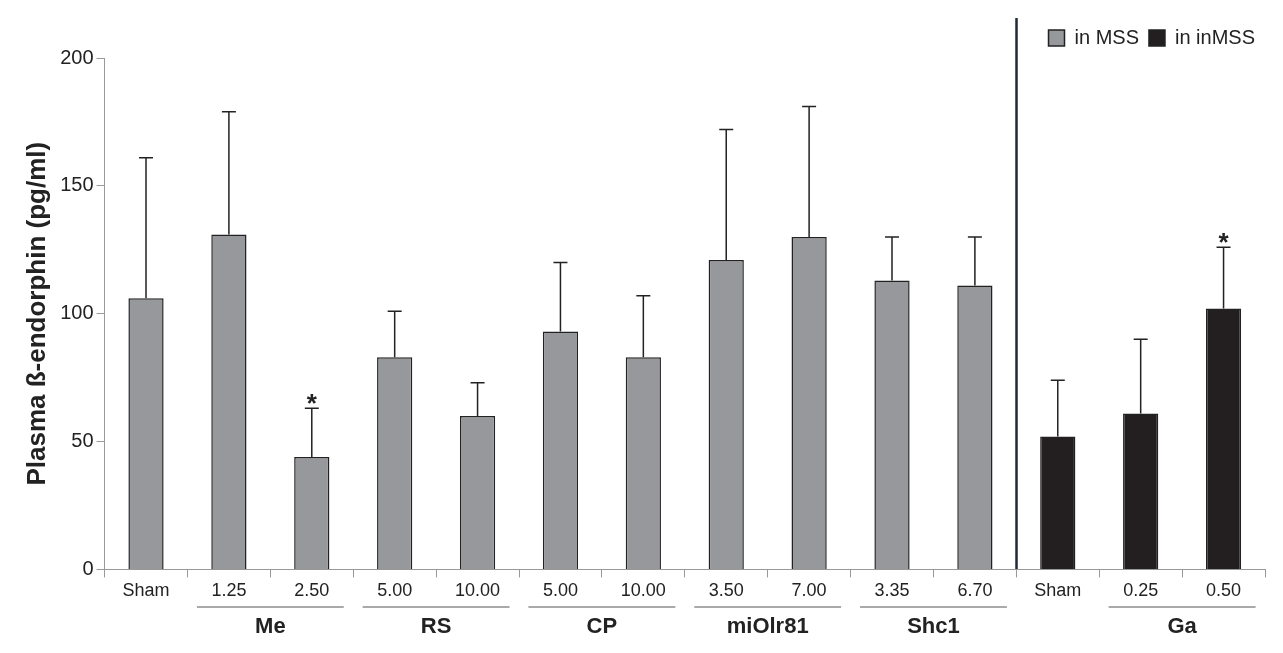 The image size is (1283, 653). What do you see at coordinates (809, 590) in the screenshot?
I see `x-tick-label: 7.00` at bounding box center [809, 590].